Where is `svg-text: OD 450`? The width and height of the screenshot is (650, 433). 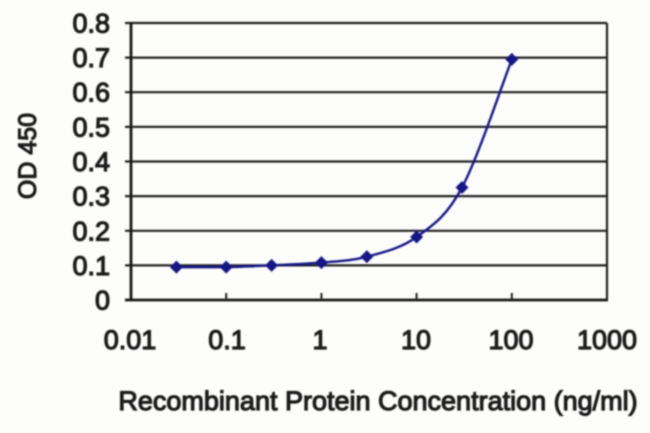 svg-text: OD 450 is located at coordinates (28, 156).